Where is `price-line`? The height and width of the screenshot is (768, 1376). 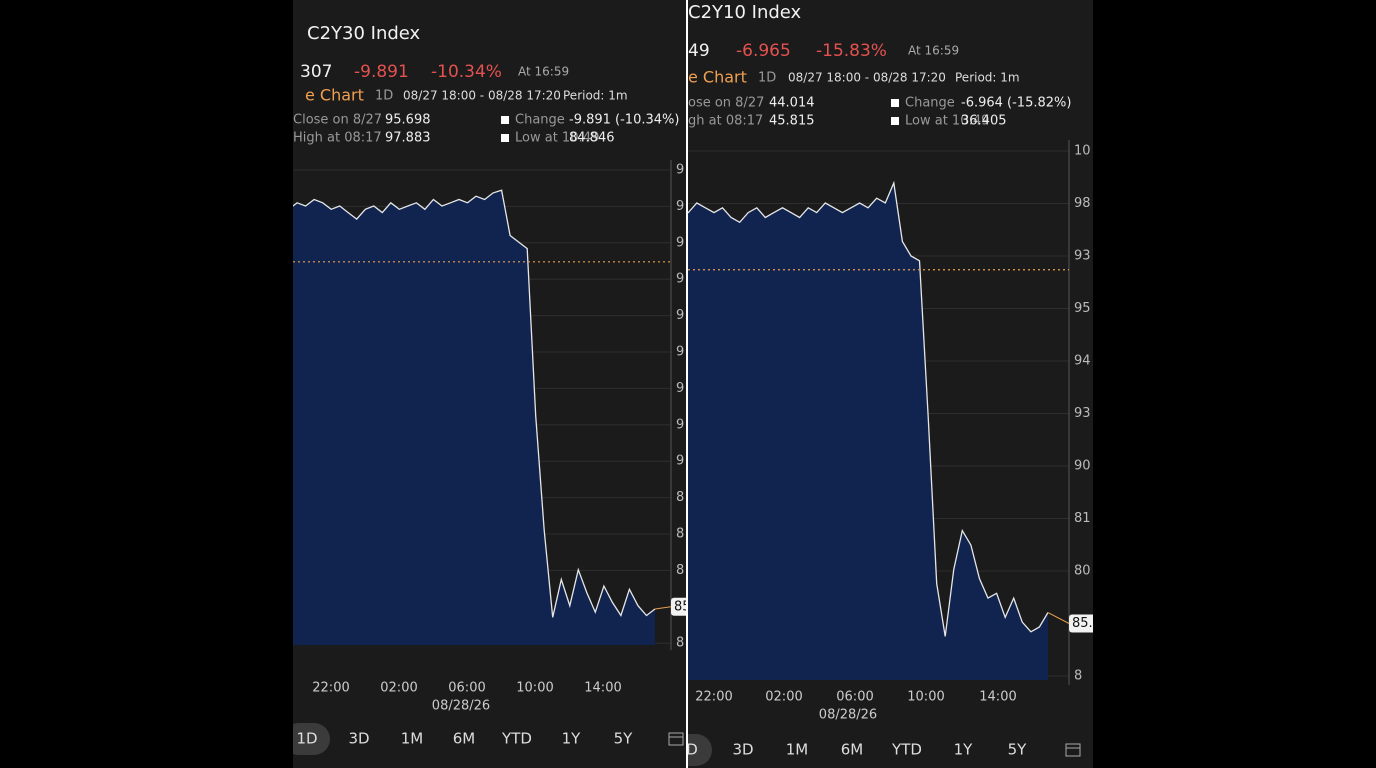
price-line is located at coordinates (474, 403).